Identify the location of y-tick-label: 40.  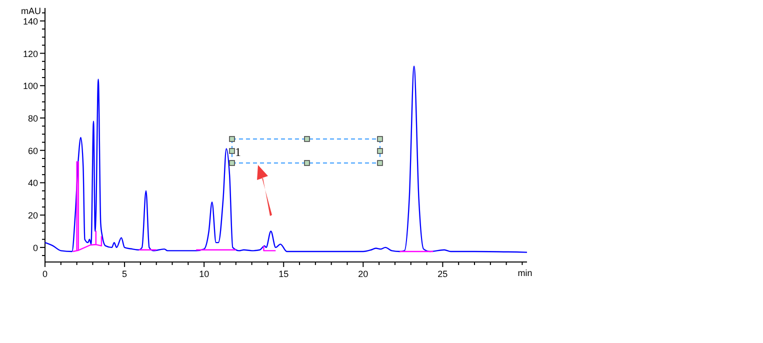
(33, 183).